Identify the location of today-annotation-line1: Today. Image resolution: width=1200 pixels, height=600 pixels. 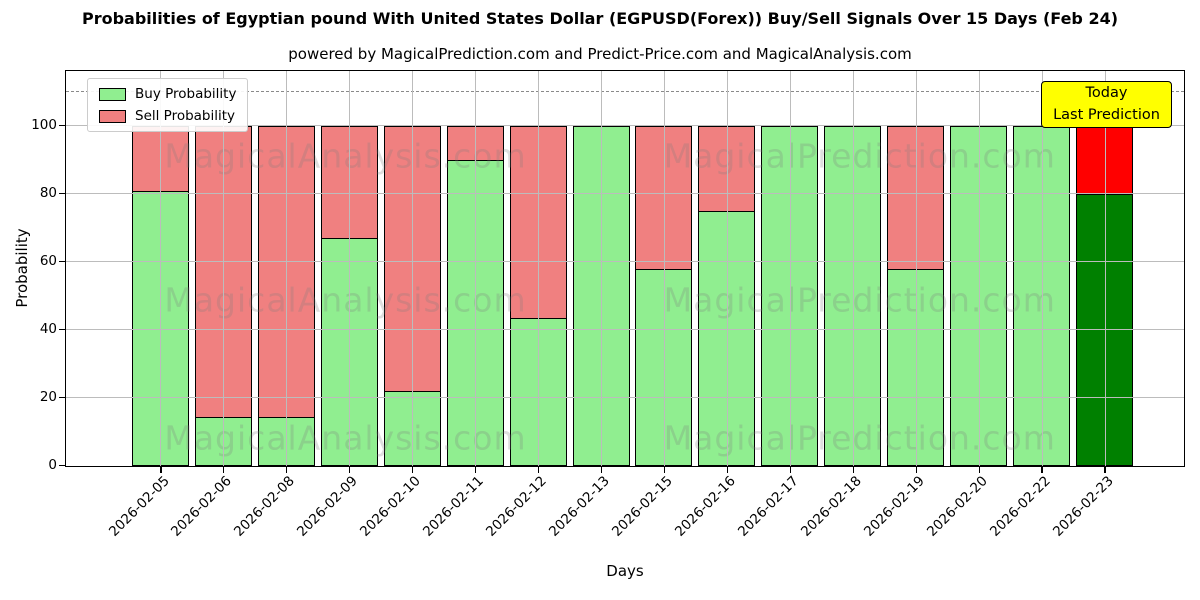
(1106, 92).